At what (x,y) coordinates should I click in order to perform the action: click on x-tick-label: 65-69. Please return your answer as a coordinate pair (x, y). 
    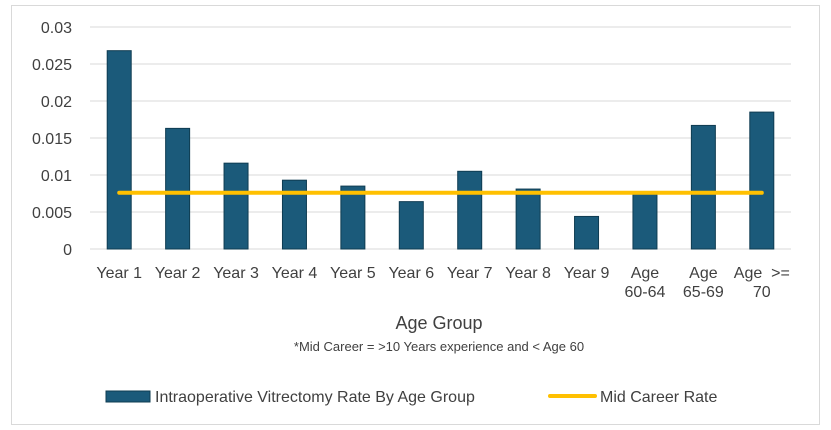
    Looking at the image, I should click on (703, 292).